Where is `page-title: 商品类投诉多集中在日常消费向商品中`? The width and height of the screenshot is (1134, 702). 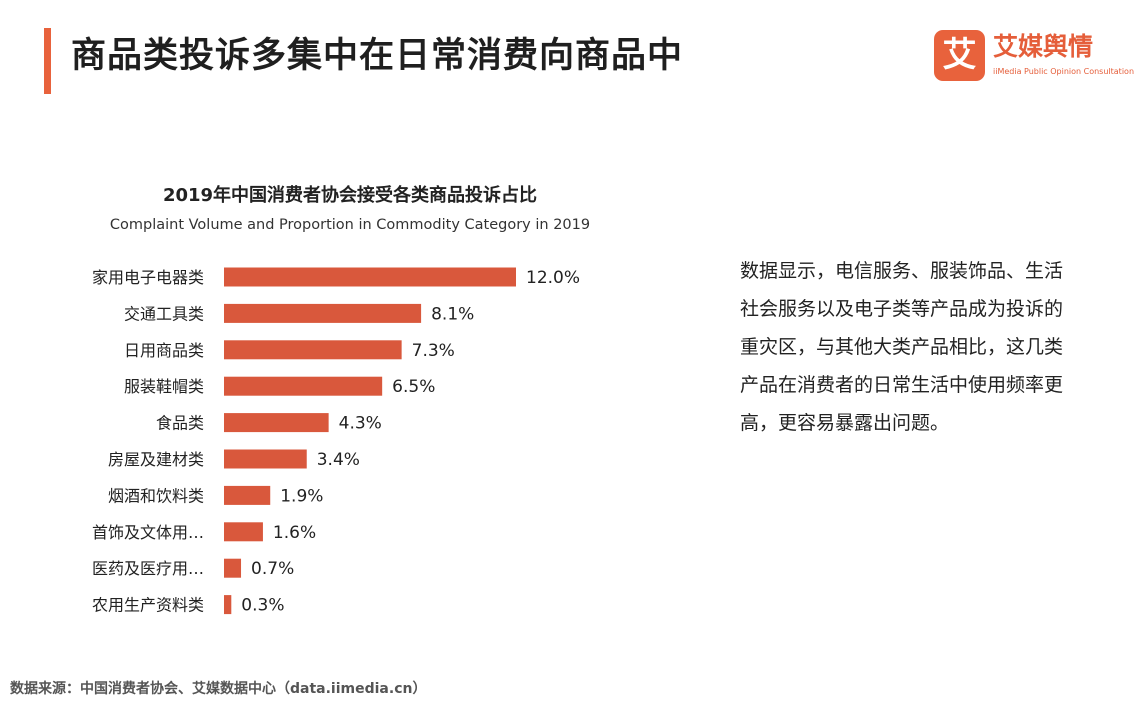
page-title: 商品类投诉多集中在日常消费向商品中 is located at coordinates (377, 56).